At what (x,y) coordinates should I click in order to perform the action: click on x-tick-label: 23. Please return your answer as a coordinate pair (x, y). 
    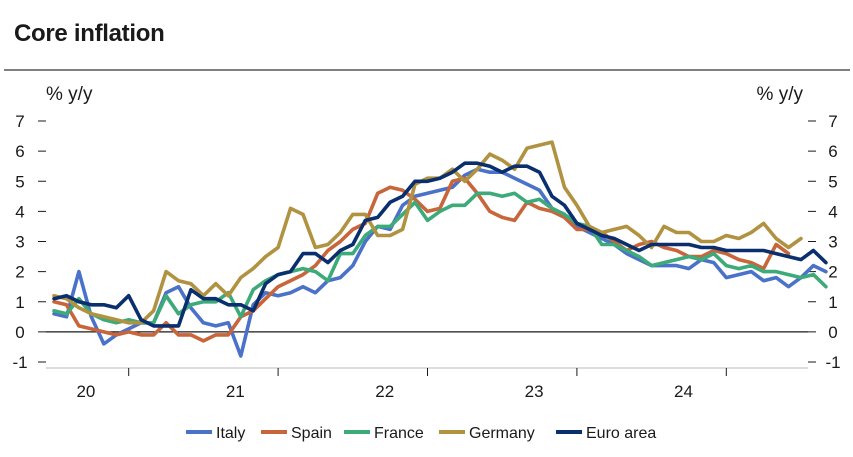
    Looking at the image, I should click on (534, 391).